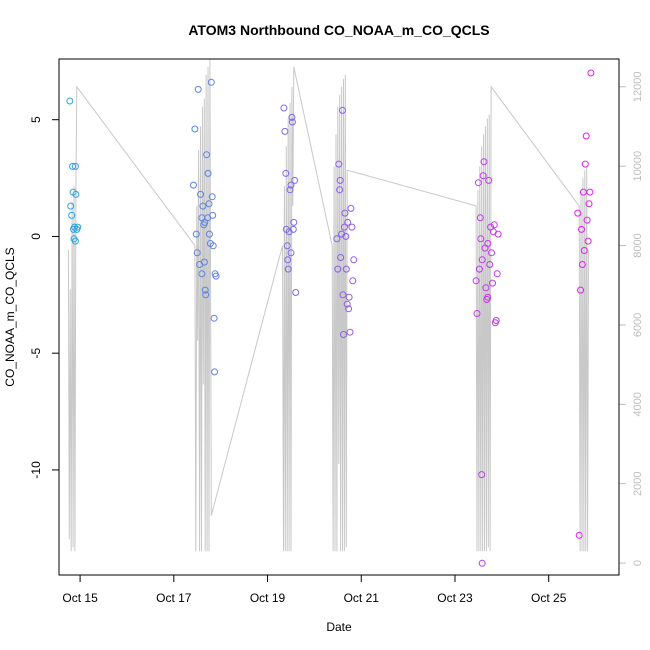 Image resolution: width=650 pixels, height=650 pixels. Describe the element at coordinates (455, 598) in the screenshot. I see `x-tick-label: Oct 23` at that location.